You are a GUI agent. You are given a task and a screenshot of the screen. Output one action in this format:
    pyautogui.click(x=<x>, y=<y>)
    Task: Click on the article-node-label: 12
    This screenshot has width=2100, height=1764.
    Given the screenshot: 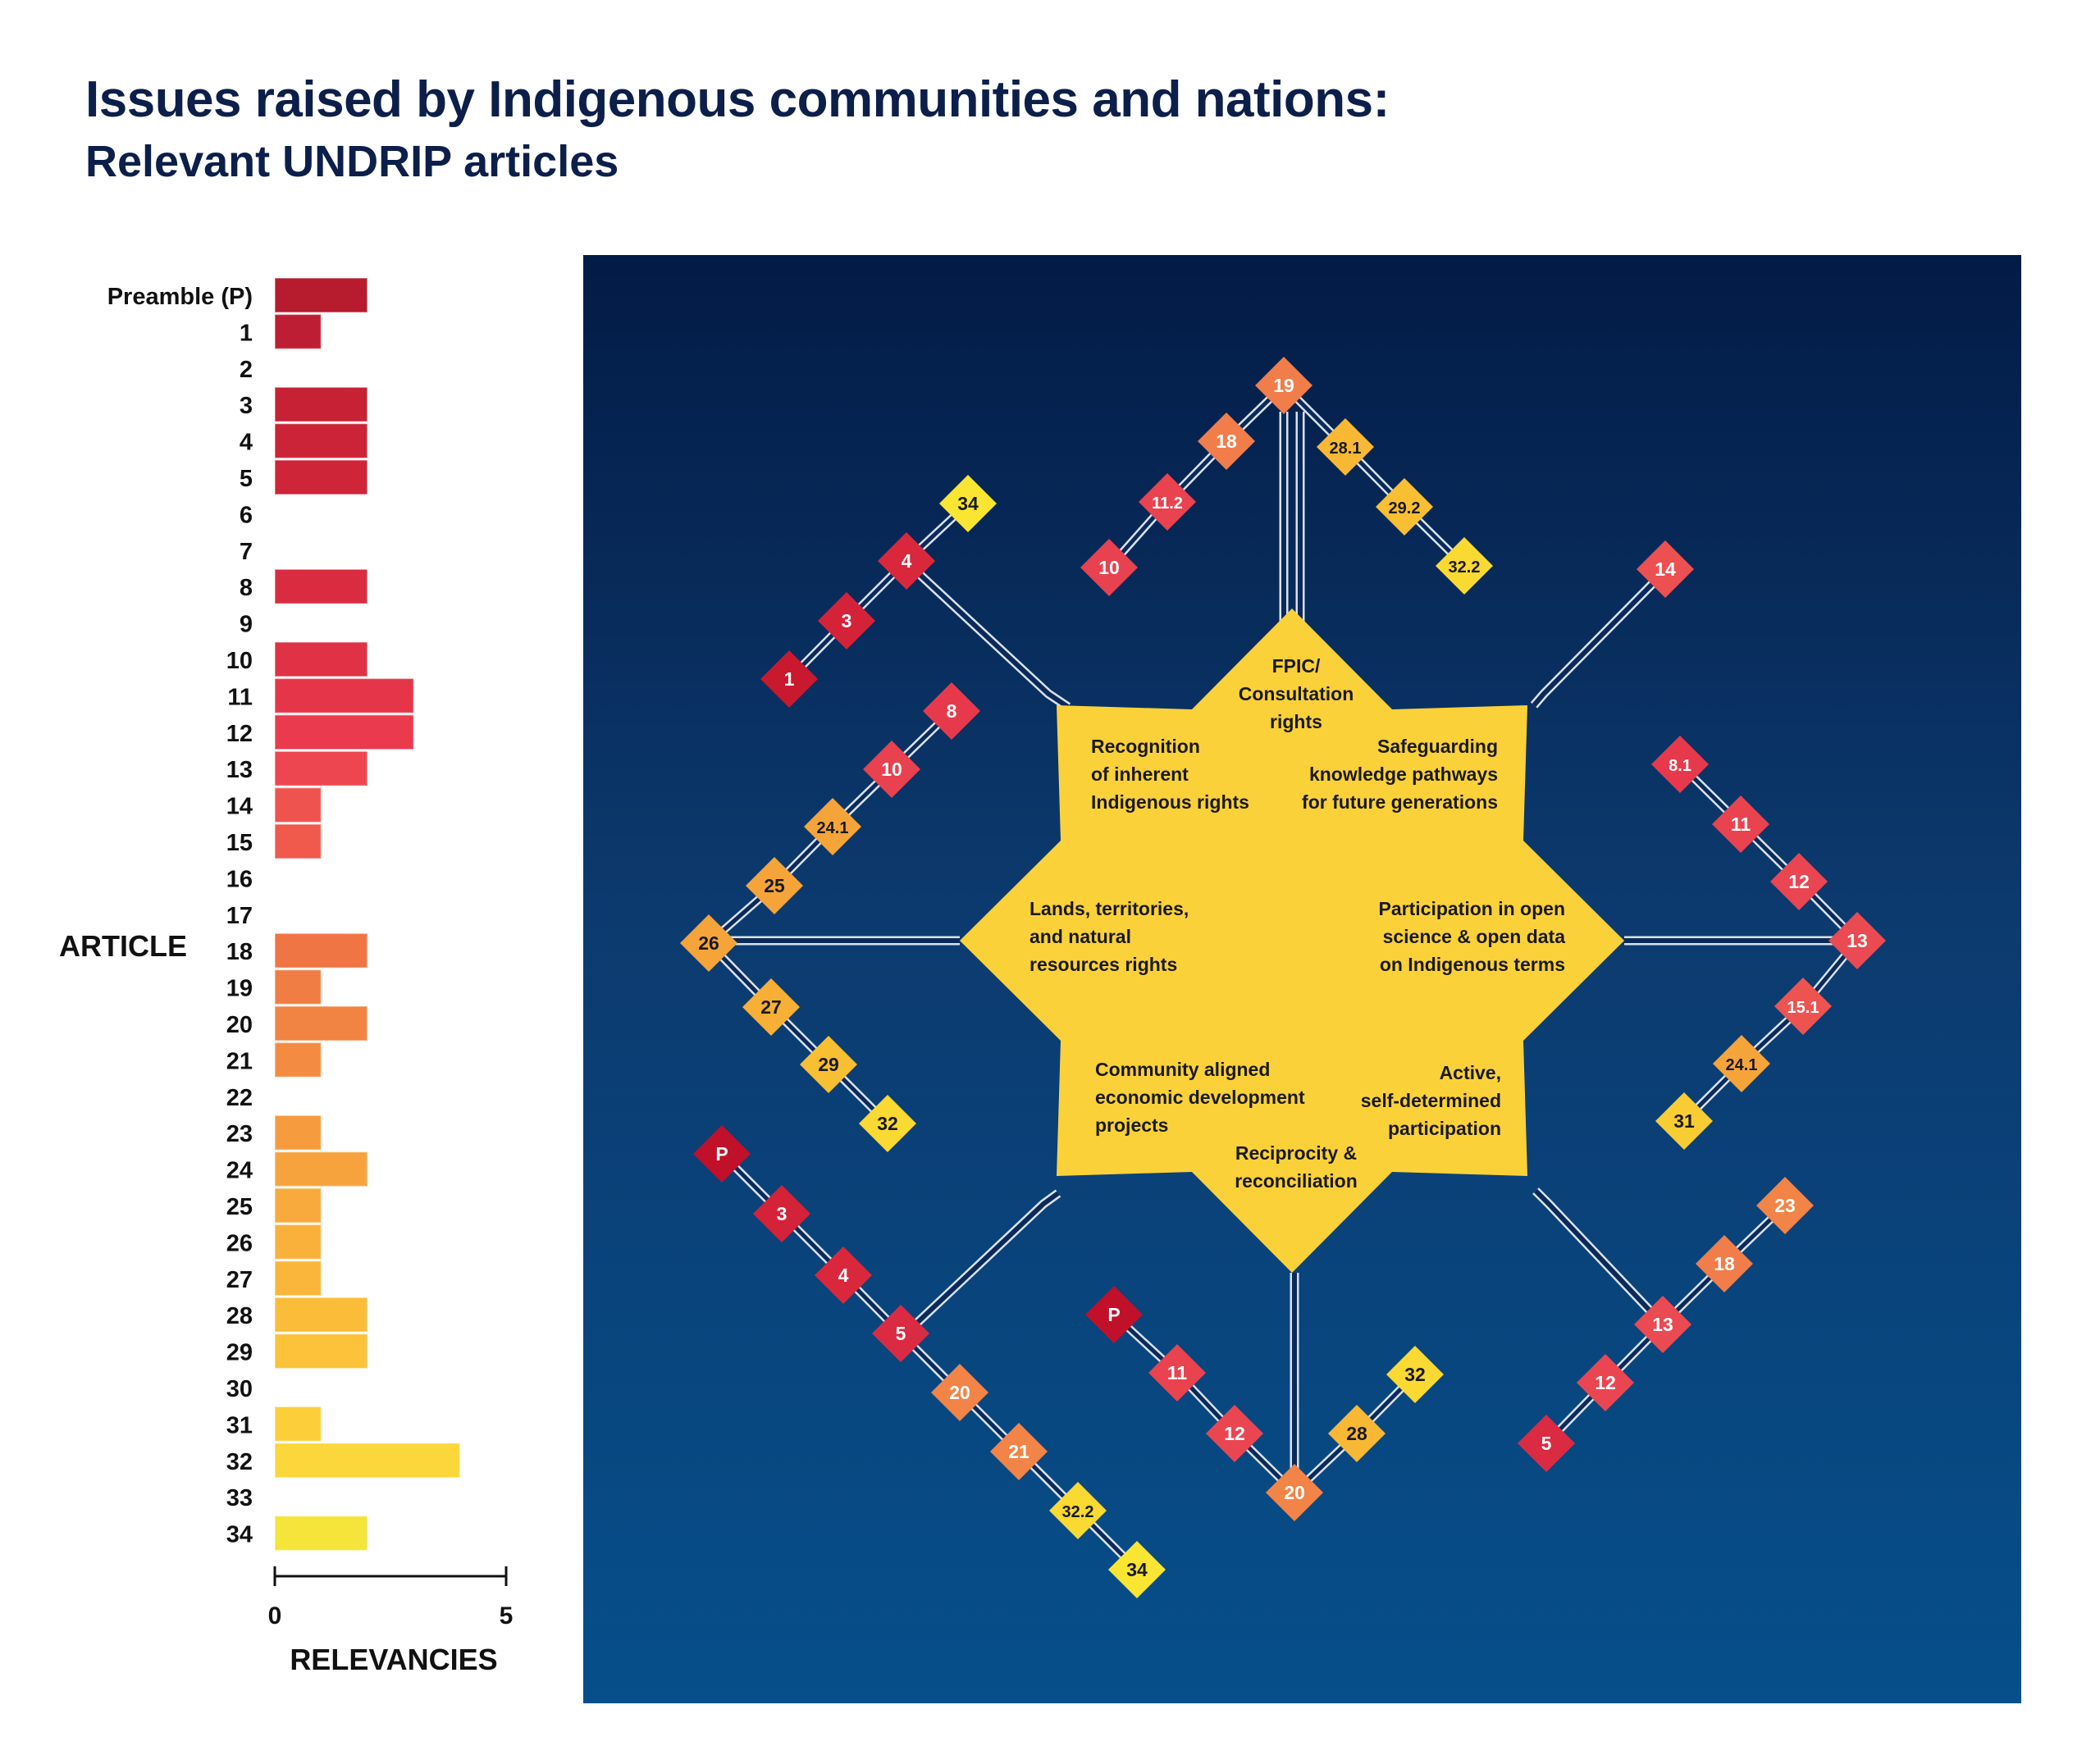 What is the action you would take?
    pyautogui.click(x=1234, y=1434)
    